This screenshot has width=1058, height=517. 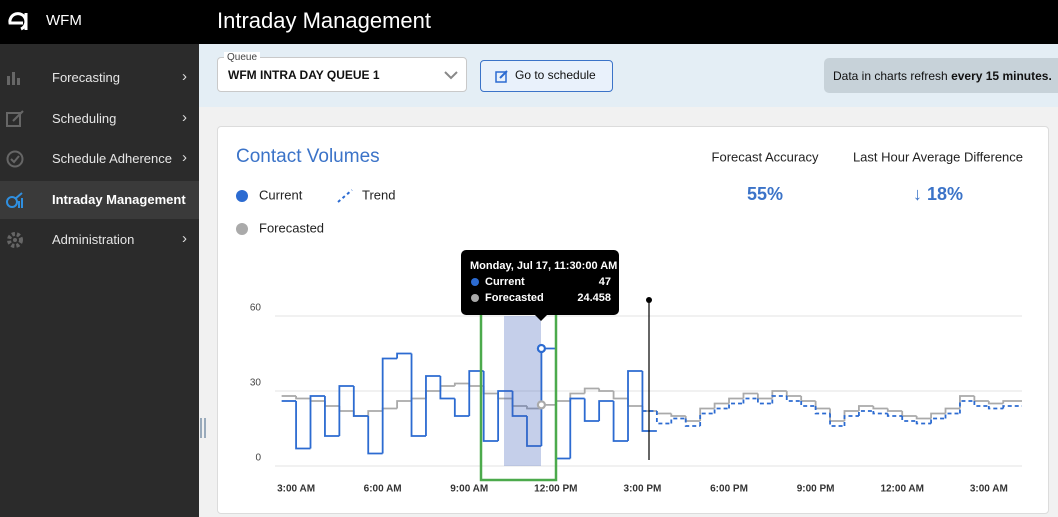 What do you see at coordinates (378, 194) in the screenshot?
I see `legend-label: Trend` at bounding box center [378, 194].